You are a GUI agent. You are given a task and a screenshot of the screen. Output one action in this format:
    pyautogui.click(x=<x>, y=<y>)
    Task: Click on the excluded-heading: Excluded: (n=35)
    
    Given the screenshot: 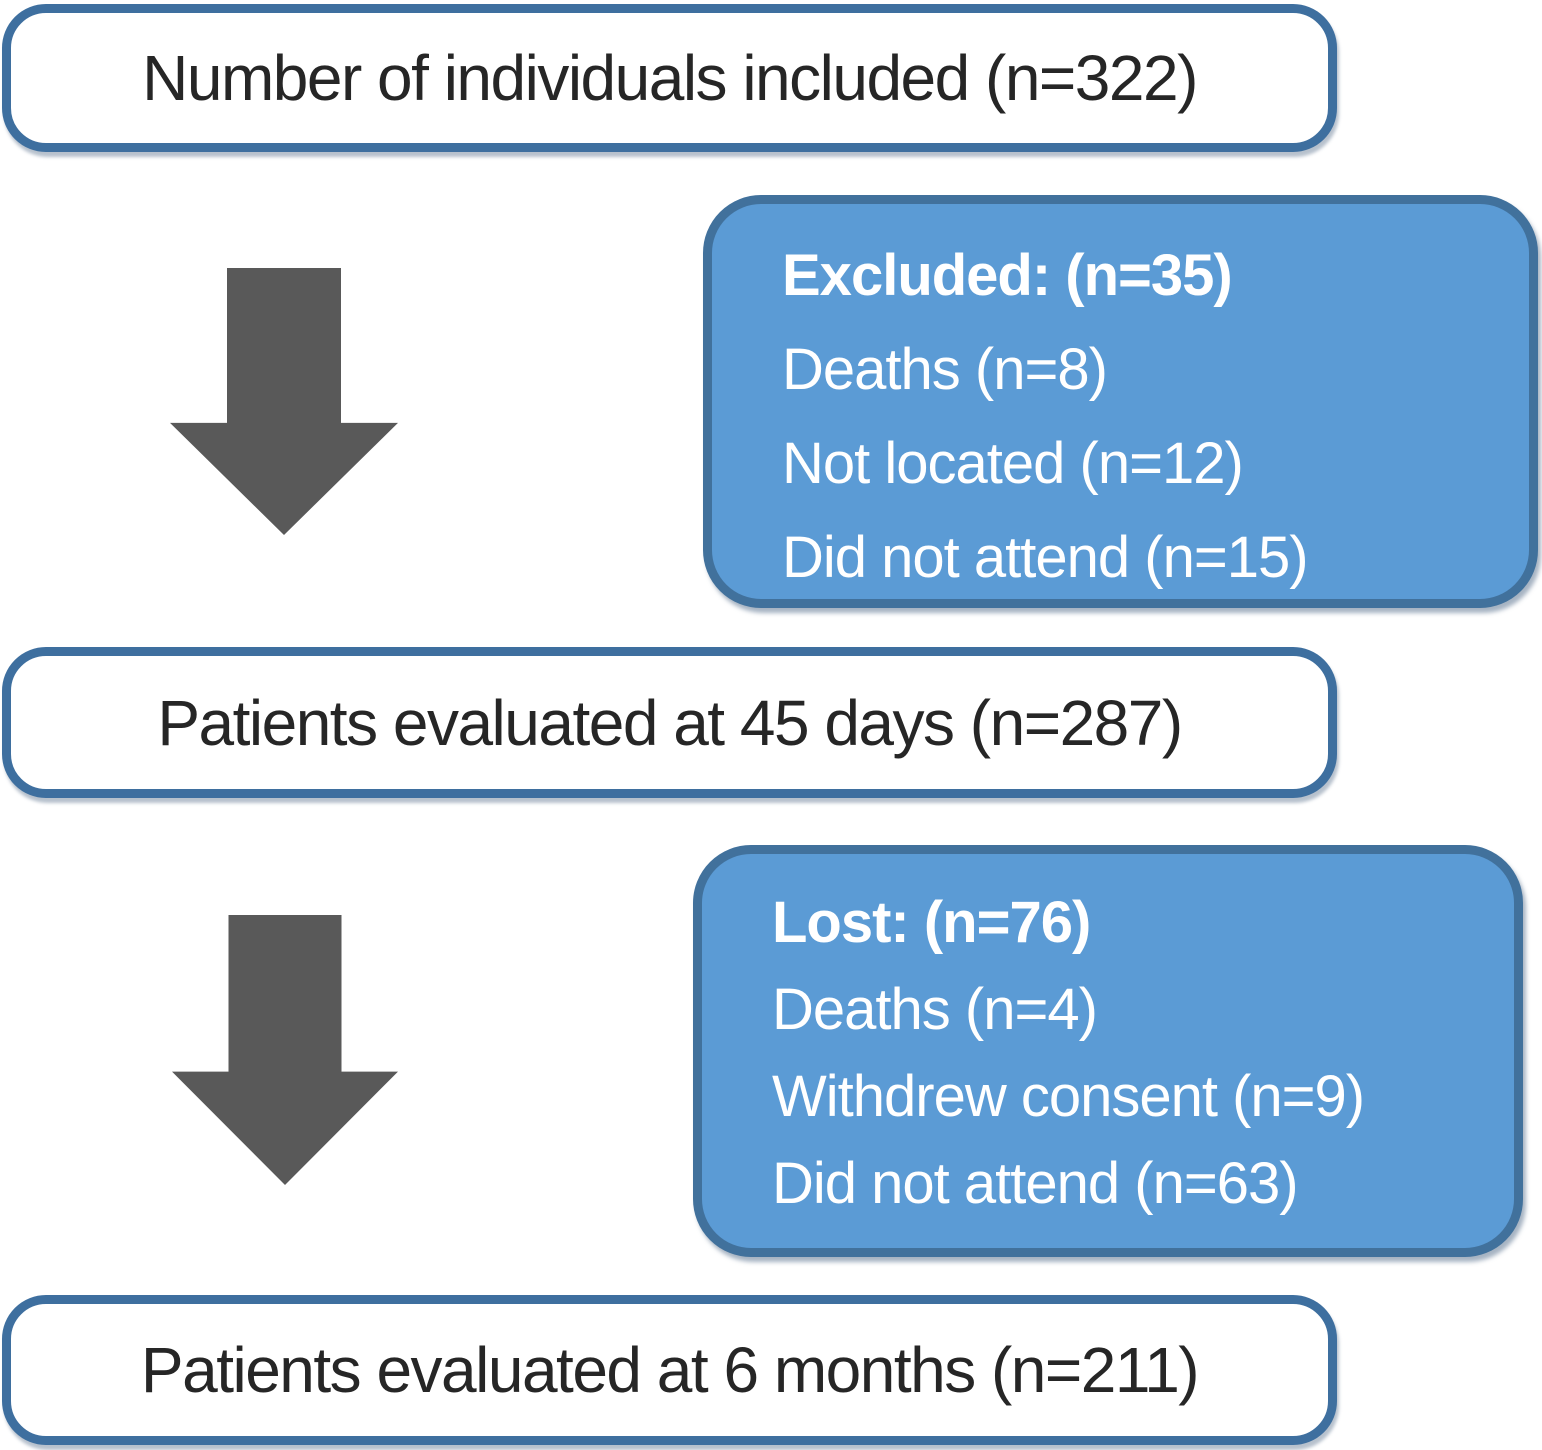 What is the action you would take?
    pyautogui.click(x=1007, y=275)
    